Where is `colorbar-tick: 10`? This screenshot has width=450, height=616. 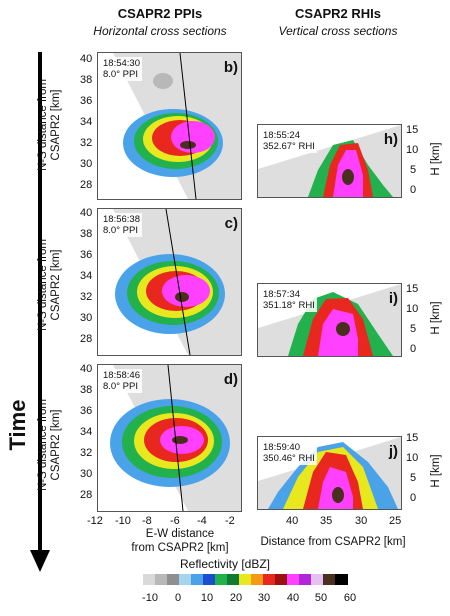
colorbar-tick: 10 is located at coordinates (207, 598).